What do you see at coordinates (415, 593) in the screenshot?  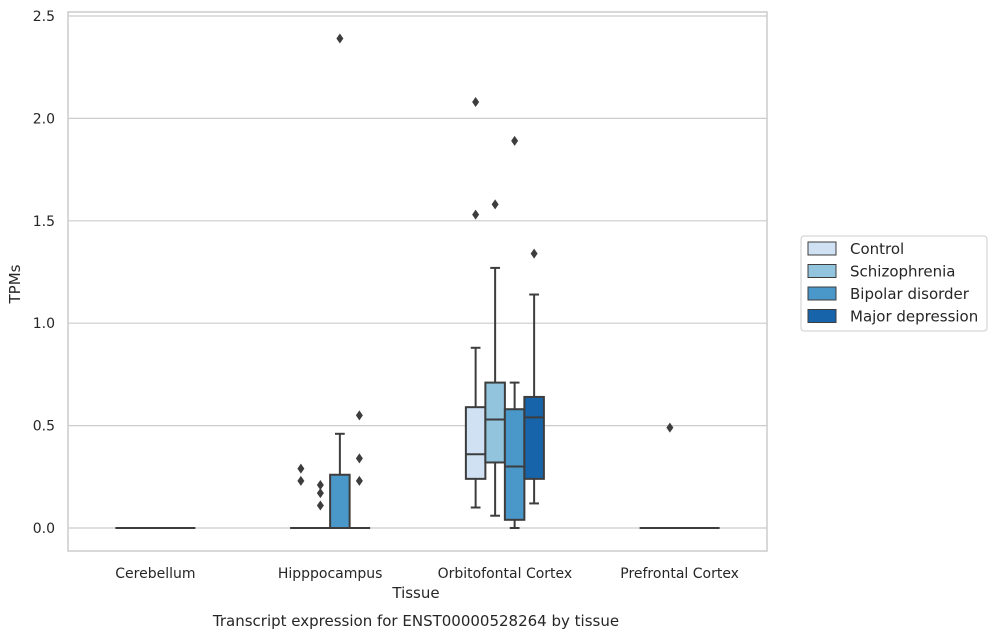 I see `x-axis-label: Tissue` at bounding box center [415, 593].